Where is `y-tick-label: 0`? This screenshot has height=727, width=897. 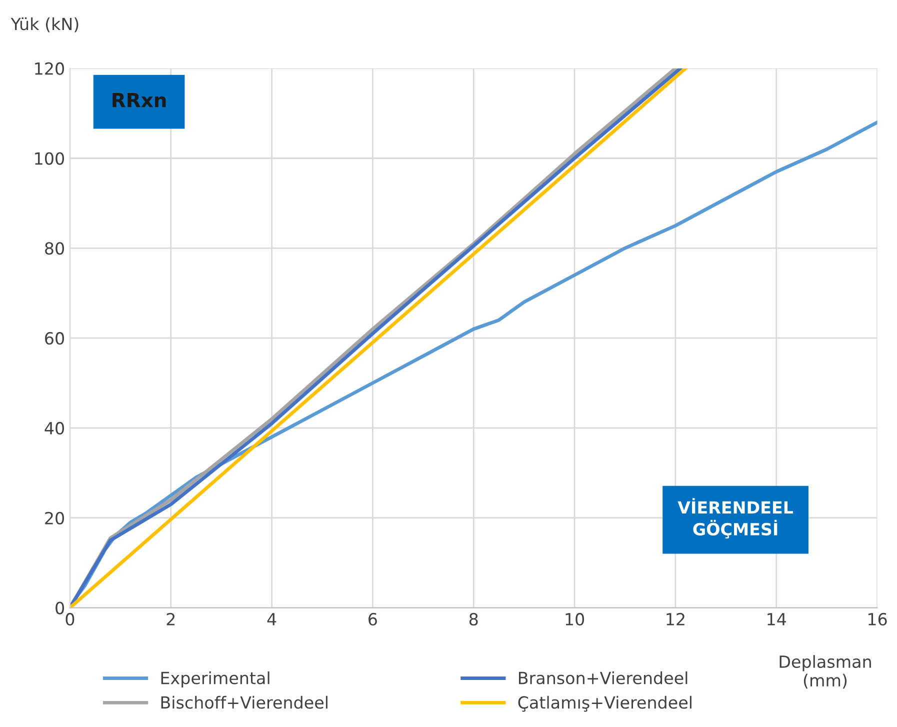 y-tick-label: 0 is located at coordinates (60, 608).